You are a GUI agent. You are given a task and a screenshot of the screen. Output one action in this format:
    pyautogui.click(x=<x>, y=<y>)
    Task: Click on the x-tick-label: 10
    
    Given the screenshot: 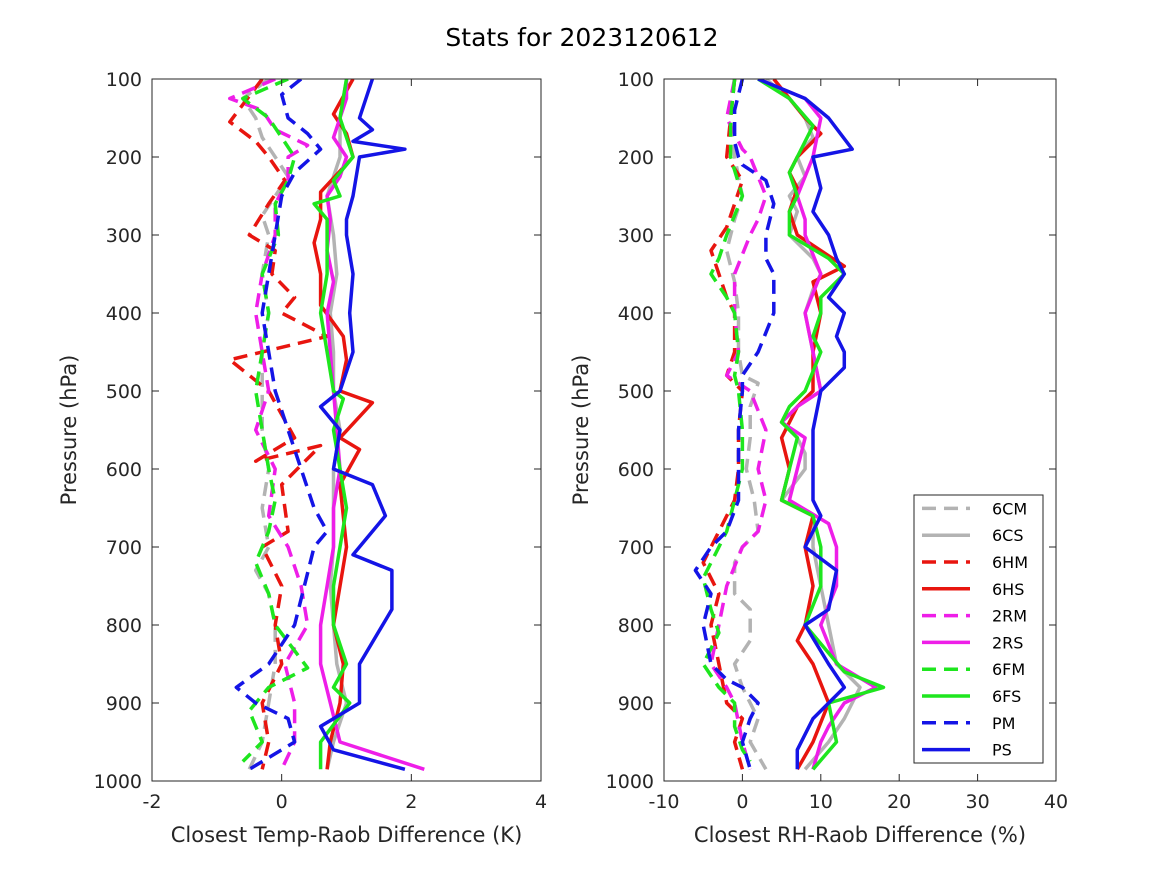 What is the action you would take?
    pyautogui.click(x=821, y=802)
    